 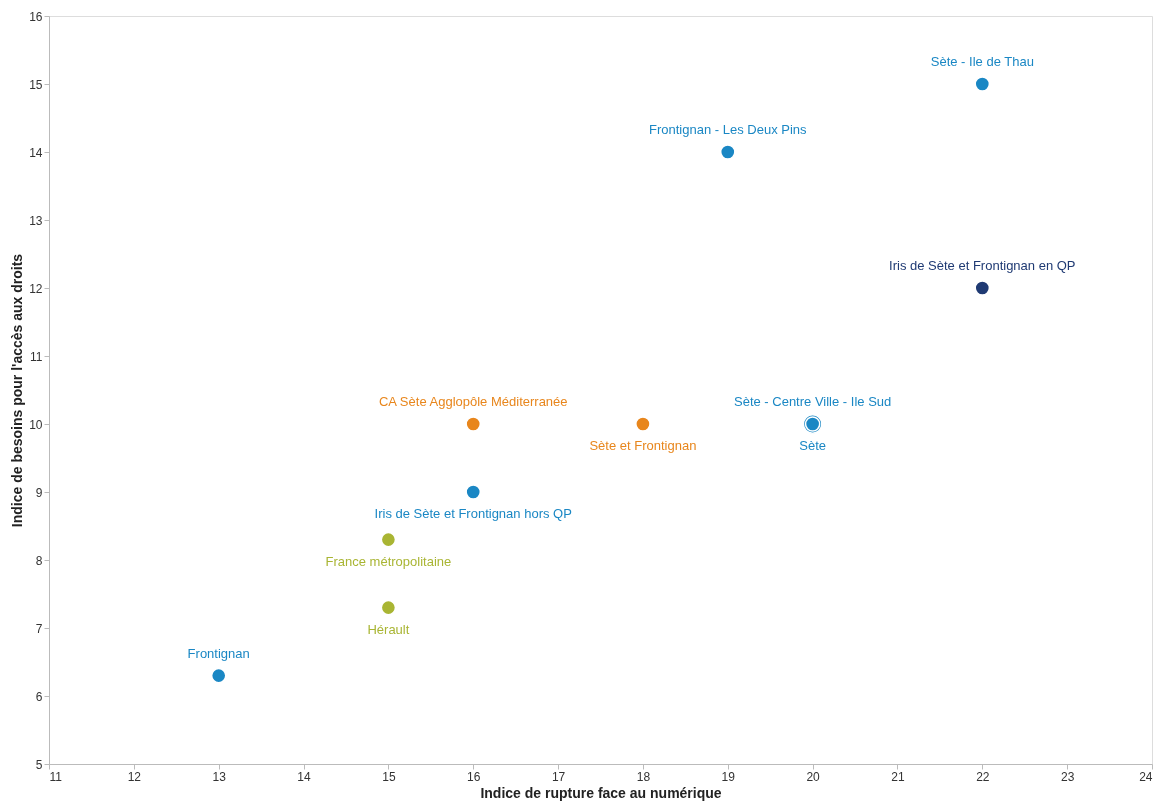 I want to click on series-label: Iris de Sète et Frontignan en QP, so click(x=982, y=265).